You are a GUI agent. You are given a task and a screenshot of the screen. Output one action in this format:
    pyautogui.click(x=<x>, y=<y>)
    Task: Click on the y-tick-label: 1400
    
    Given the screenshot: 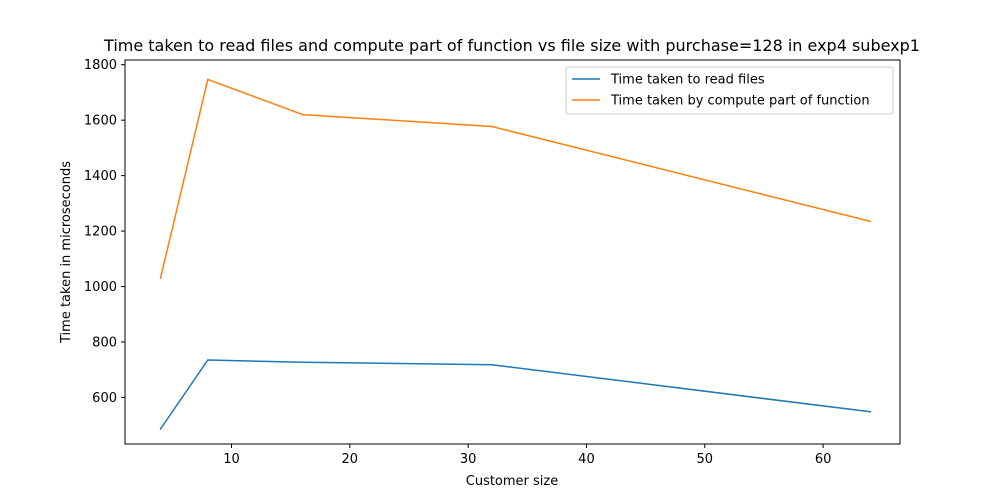 What is the action you would take?
    pyautogui.click(x=100, y=176)
    